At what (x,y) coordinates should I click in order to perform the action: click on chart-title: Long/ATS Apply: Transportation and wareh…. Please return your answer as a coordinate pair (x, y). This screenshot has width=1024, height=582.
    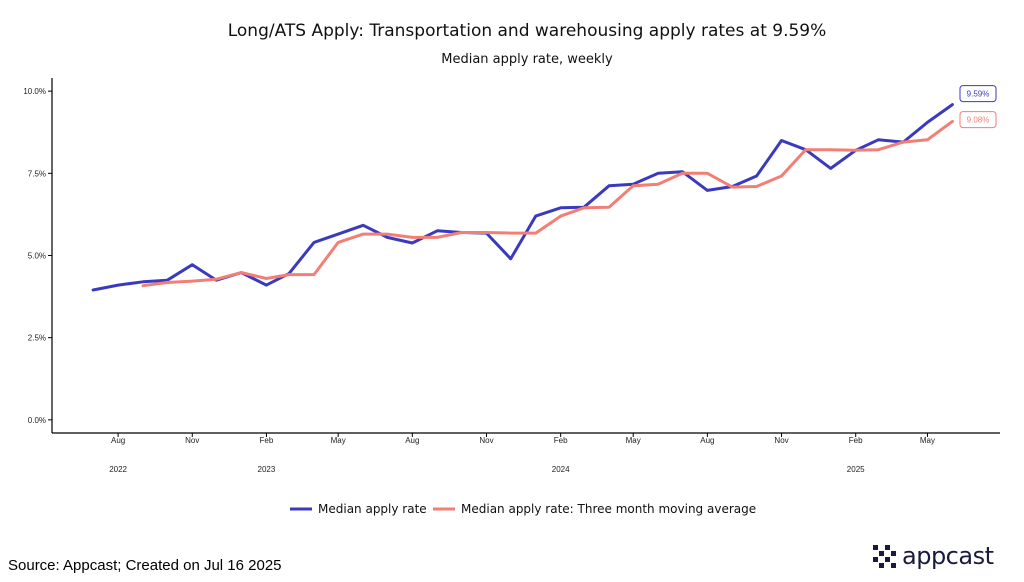
    Looking at the image, I should click on (527, 31).